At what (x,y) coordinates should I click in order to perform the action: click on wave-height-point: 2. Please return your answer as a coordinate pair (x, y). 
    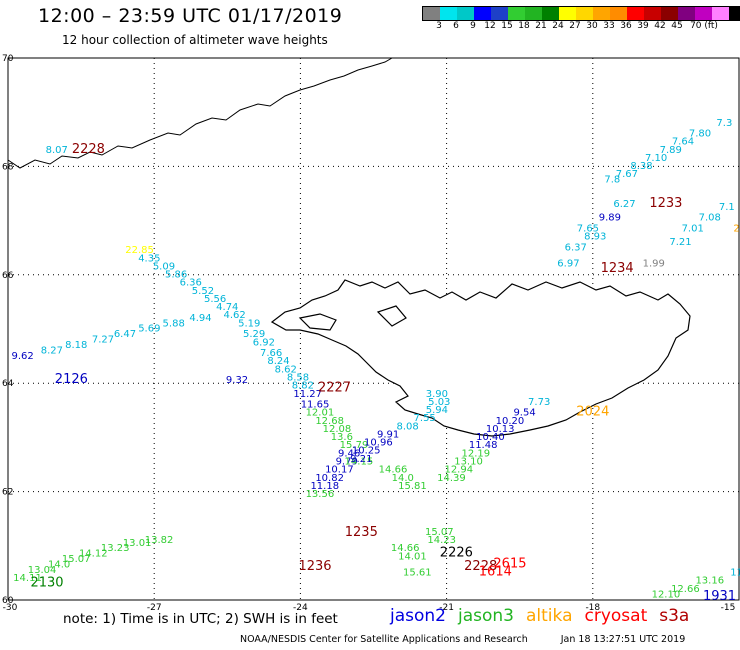
    Looking at the image, I should click on (736, 228).